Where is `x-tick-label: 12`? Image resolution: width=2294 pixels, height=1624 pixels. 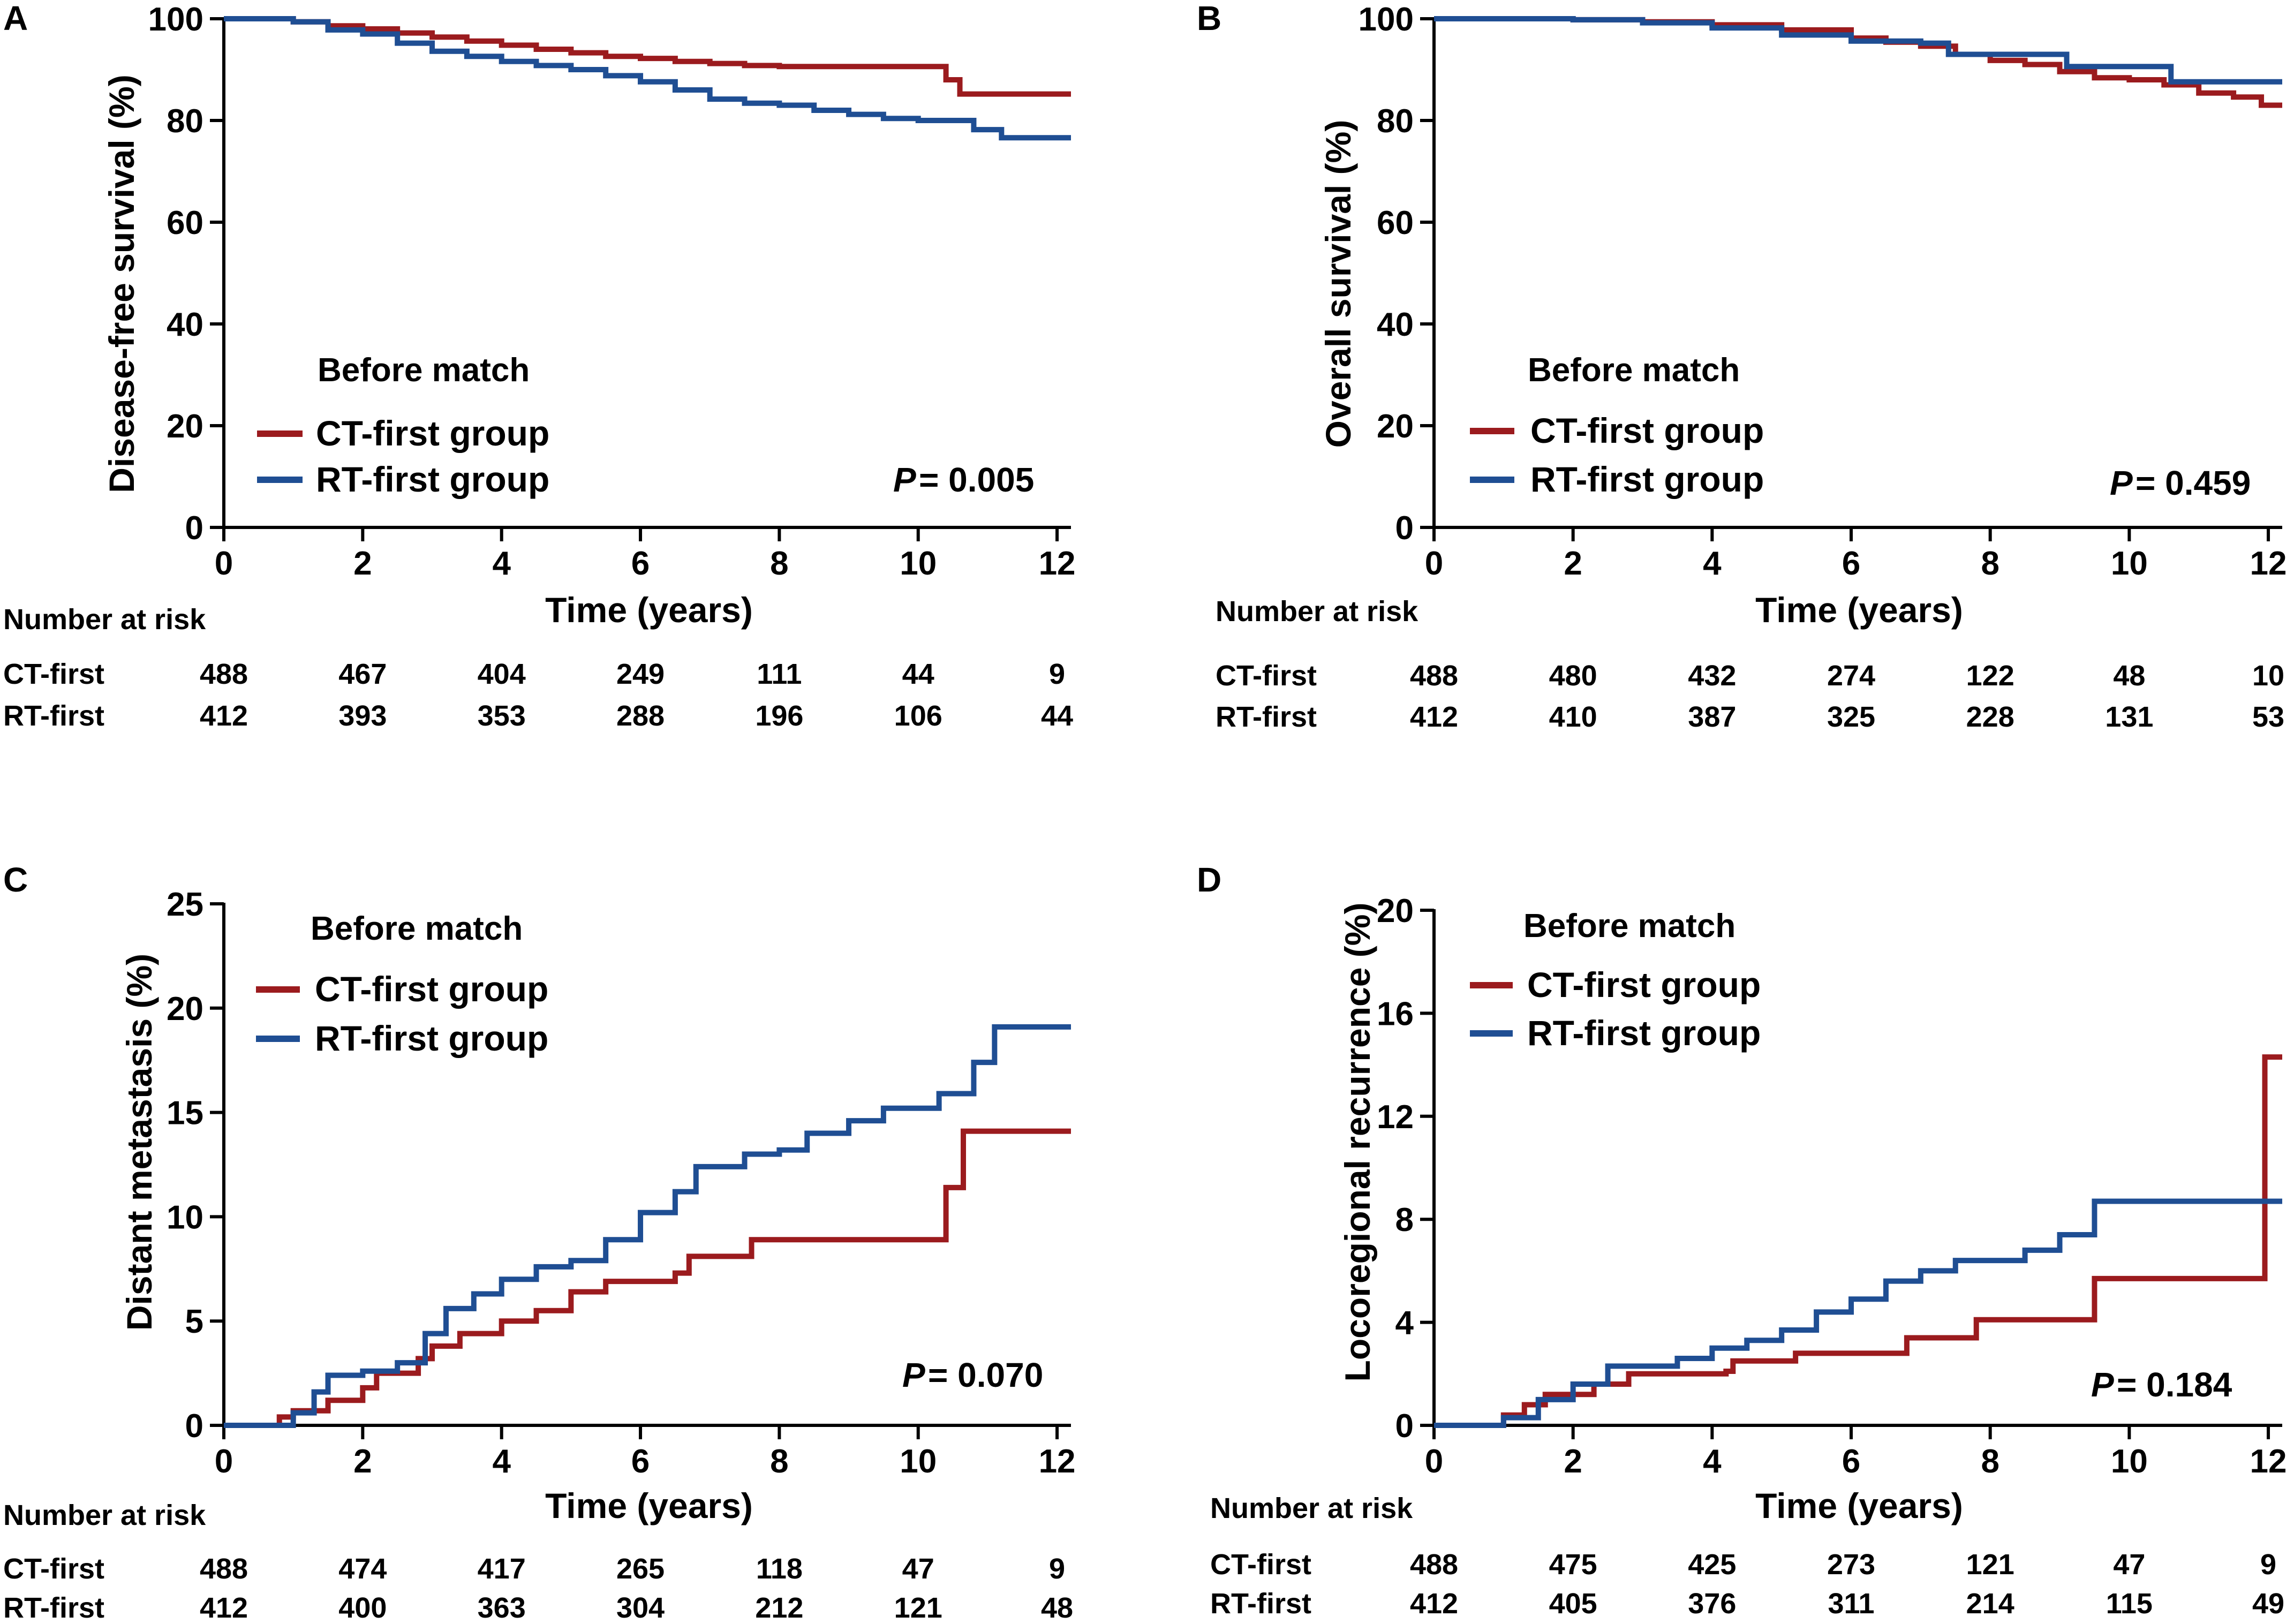
x-tick-label: 12 is located at coordinates (2268, 564).